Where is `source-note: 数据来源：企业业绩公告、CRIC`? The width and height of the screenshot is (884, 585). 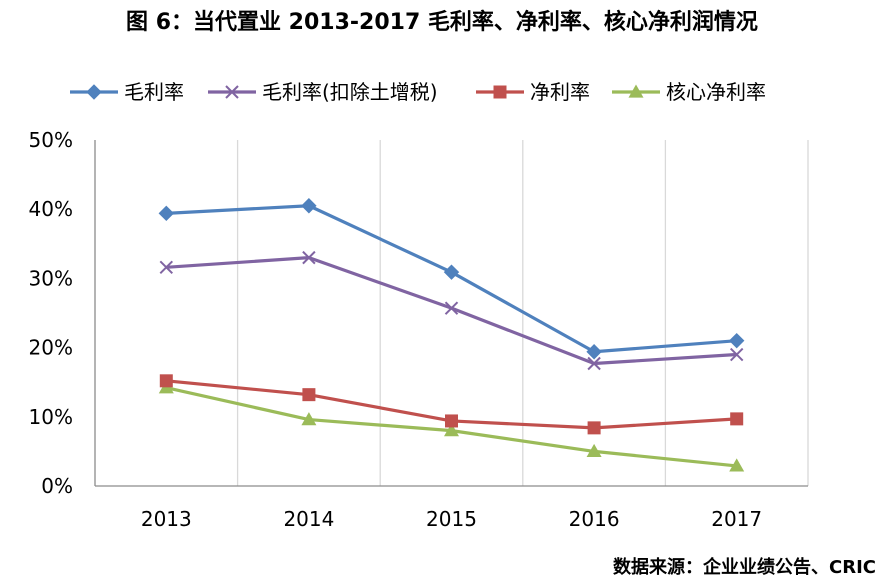
source-note: 数据来源：企业业绩公告、CRIC is located at coordinates (744, 567).